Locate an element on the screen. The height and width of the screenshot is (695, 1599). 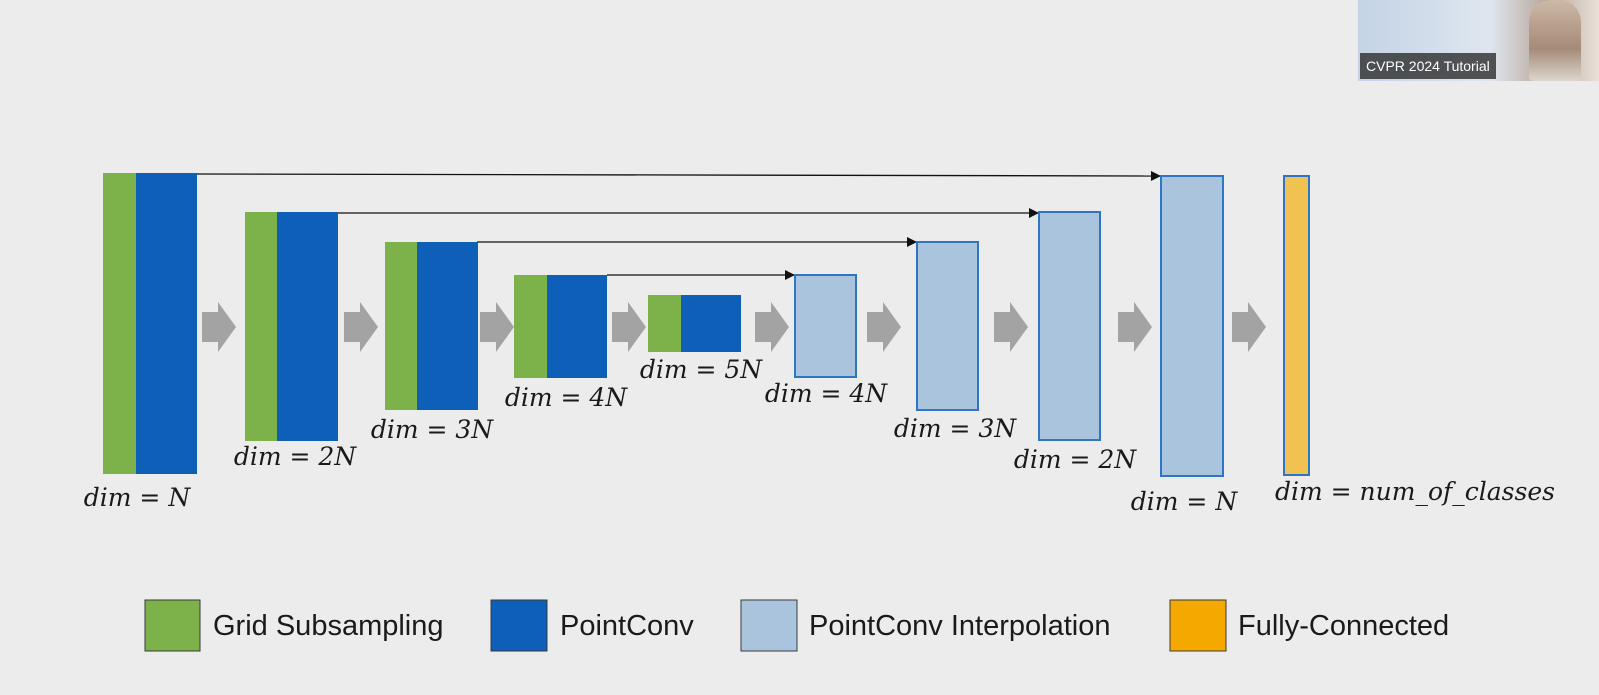
video-caption: CVPR 2024 Tutorial is located at coordinates (1428, 66).